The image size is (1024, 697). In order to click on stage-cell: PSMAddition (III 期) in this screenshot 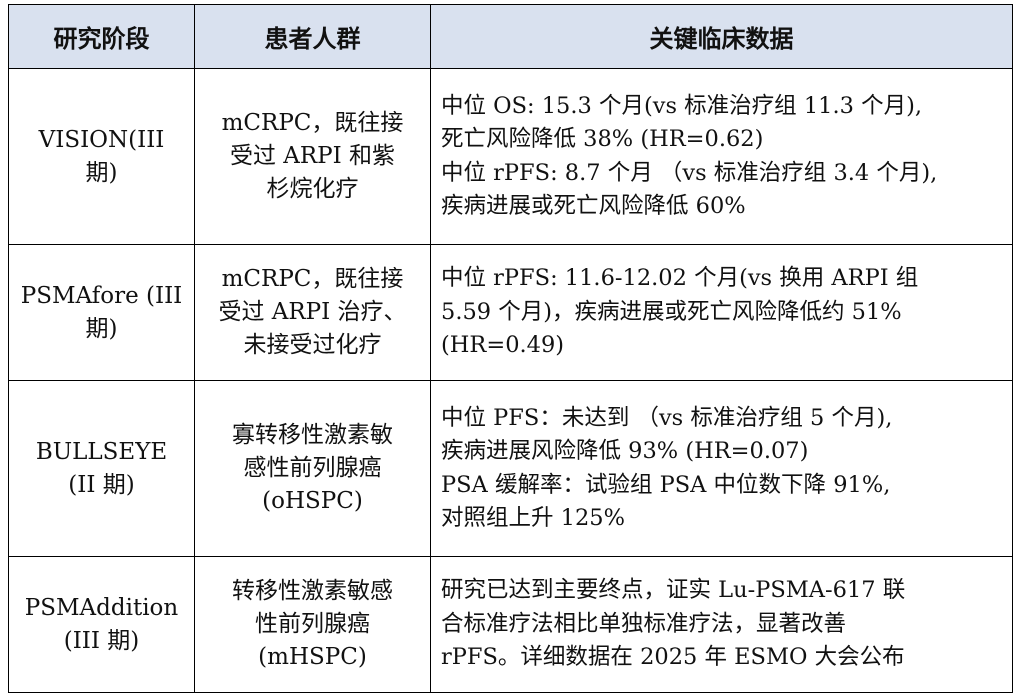, I will do `click(101, 624)`.